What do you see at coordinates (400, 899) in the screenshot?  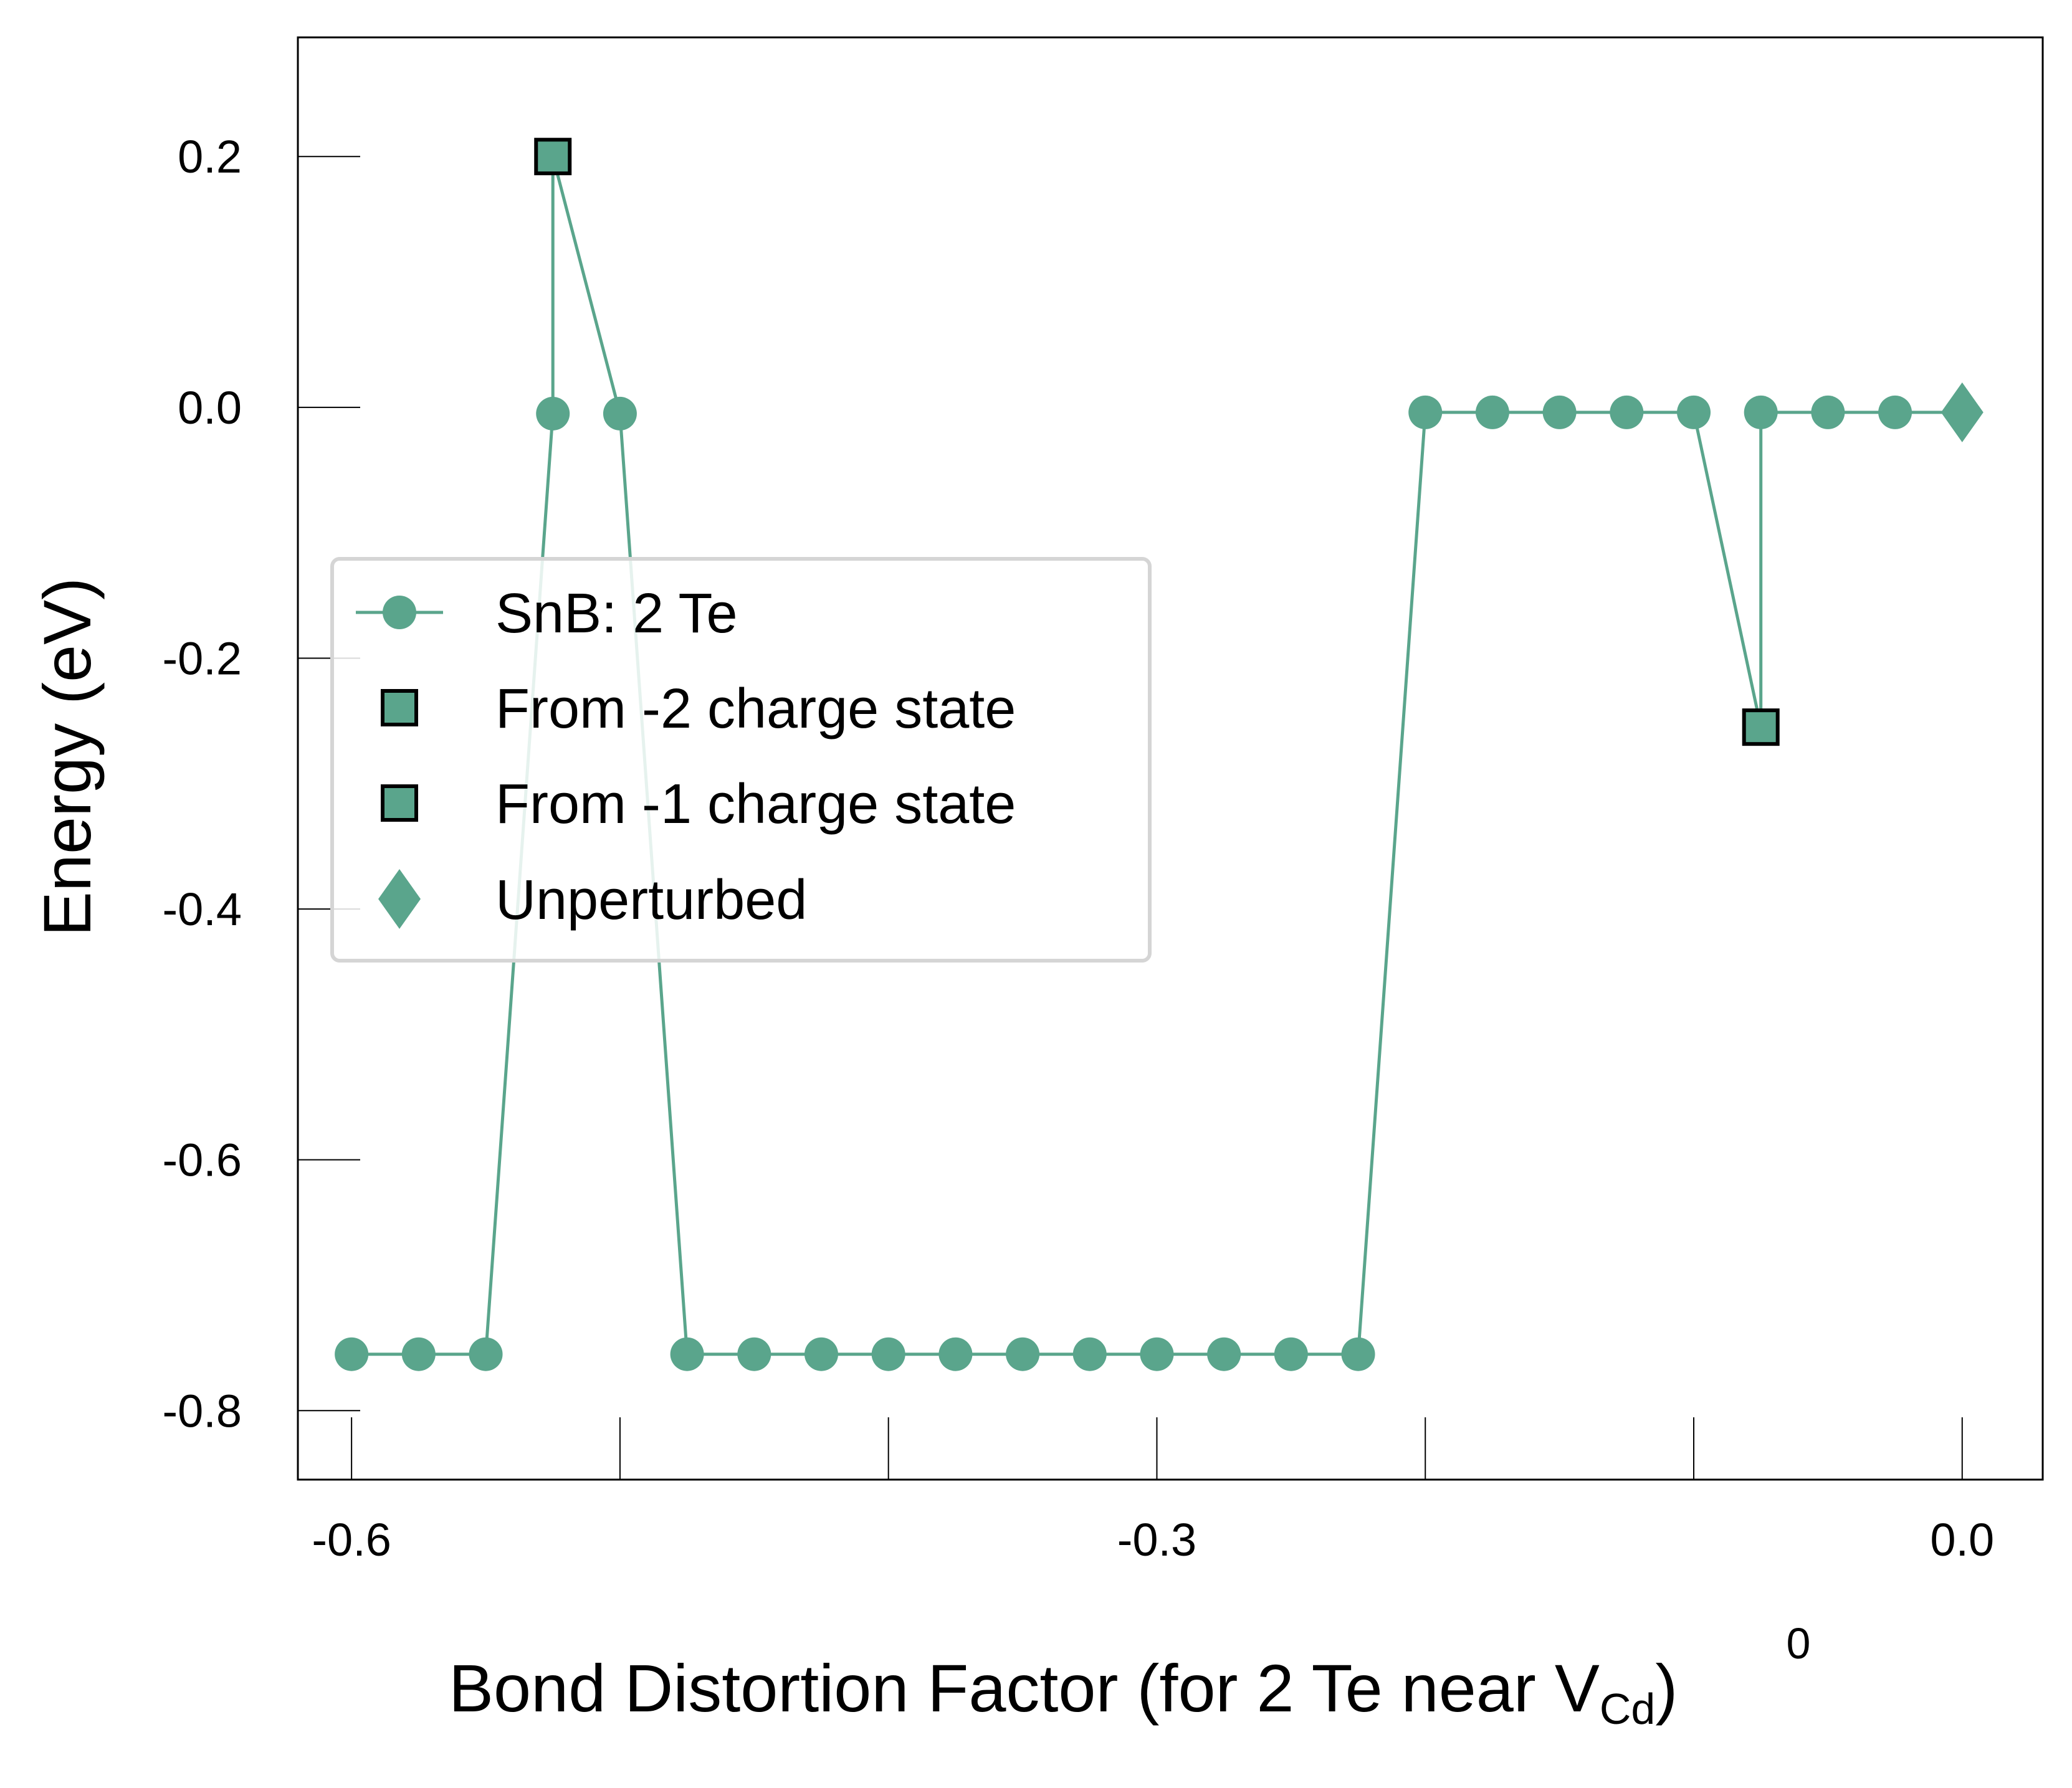 I see `legend-diamond-marker` at bounding box center [400, 899].